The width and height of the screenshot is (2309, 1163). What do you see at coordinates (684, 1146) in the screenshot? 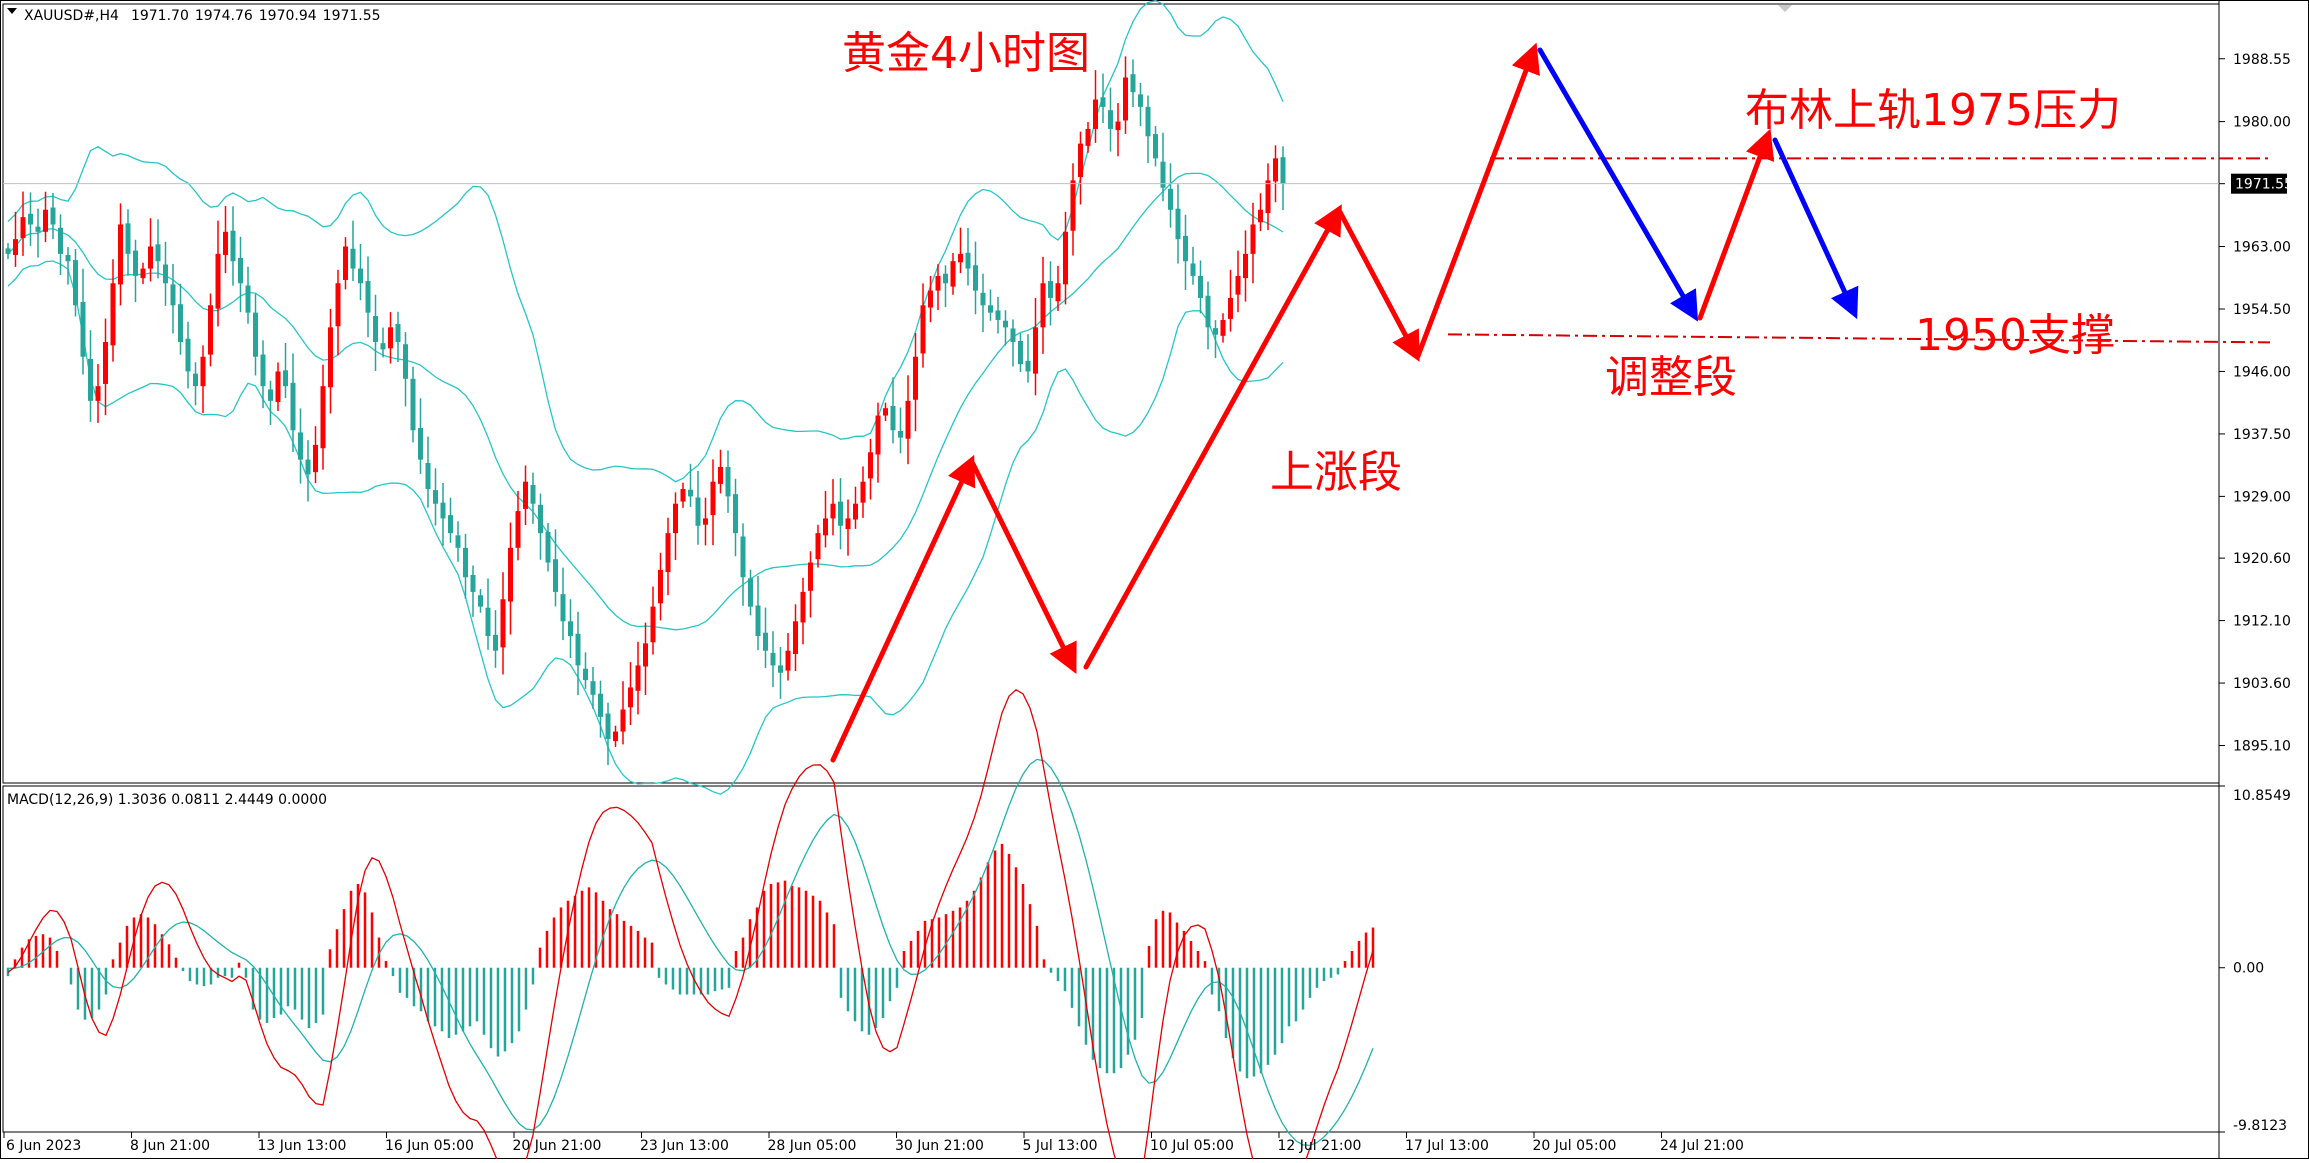
I see `time-tick-label: 23 Jun 13:00` at bounding box center [684, 1146].